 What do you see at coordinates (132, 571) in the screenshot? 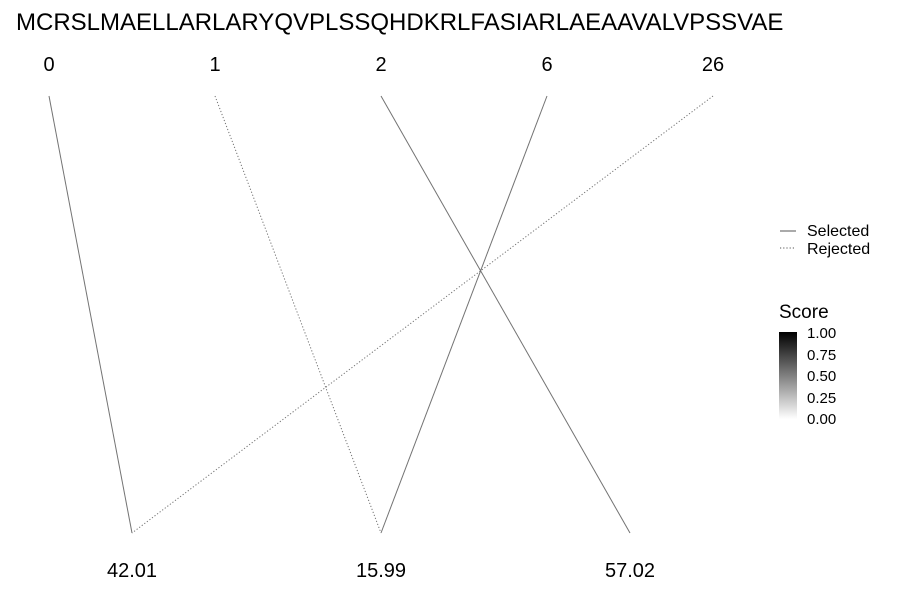
I see `bottom-node-label: 42.01` at bounding box center [132, 571].